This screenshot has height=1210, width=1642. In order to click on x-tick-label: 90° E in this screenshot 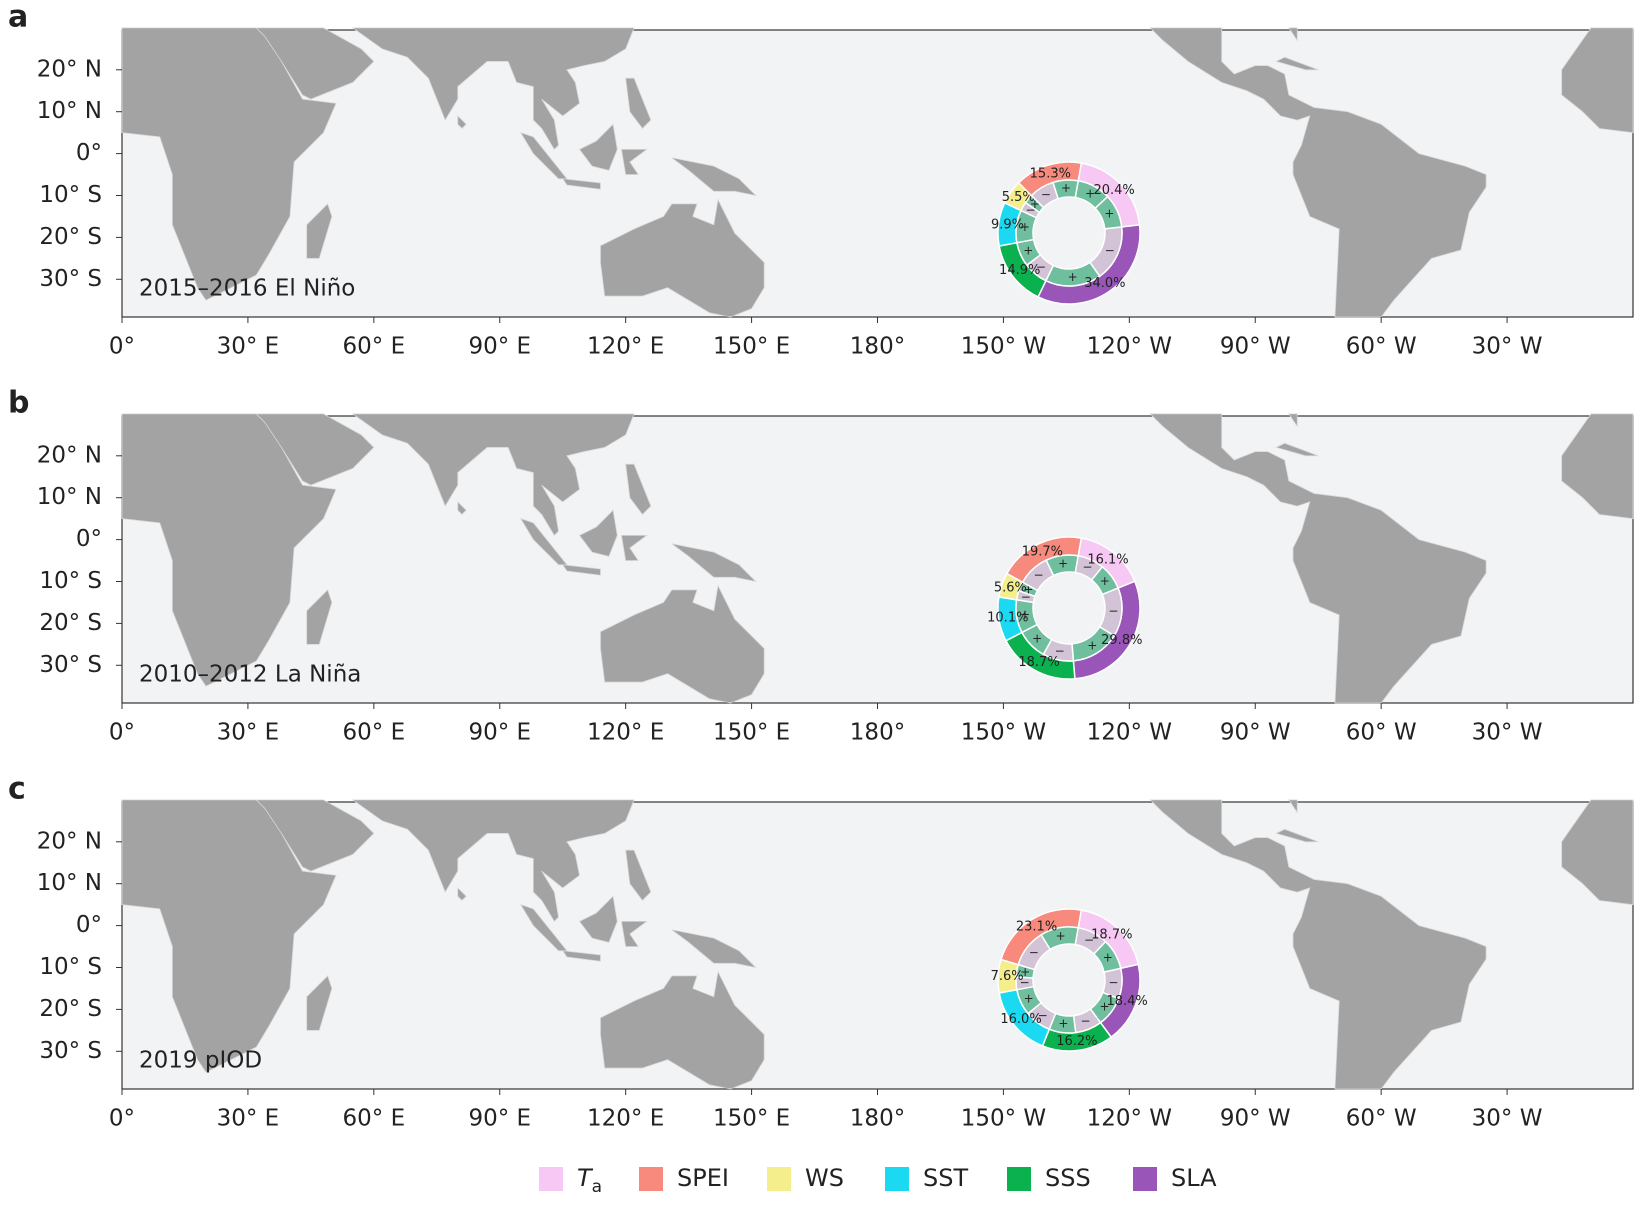, I will do `click(499, 347)`.